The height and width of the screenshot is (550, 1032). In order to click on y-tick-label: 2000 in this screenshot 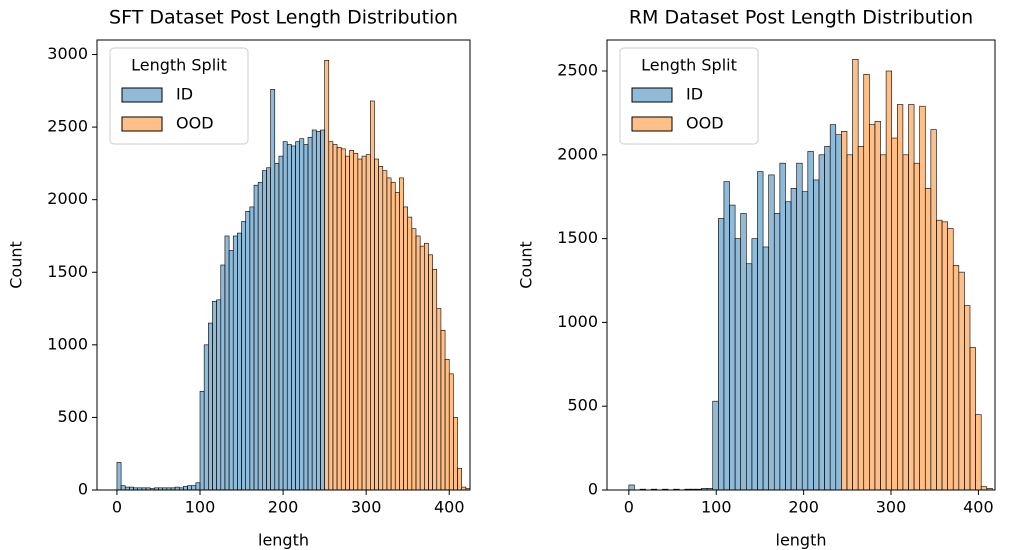, I will do `click(577, 153)`.